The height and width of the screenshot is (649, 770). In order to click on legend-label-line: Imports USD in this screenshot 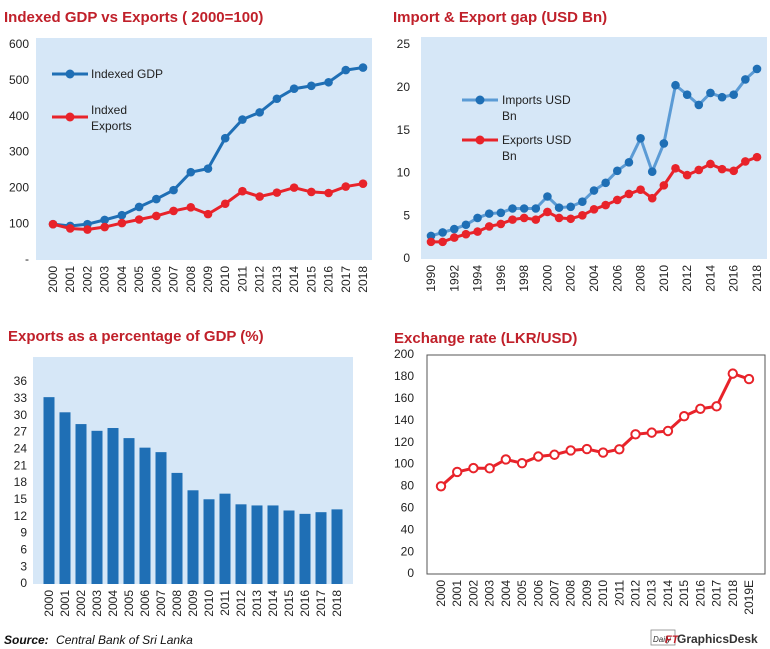, I will do `click(536, 100)`.